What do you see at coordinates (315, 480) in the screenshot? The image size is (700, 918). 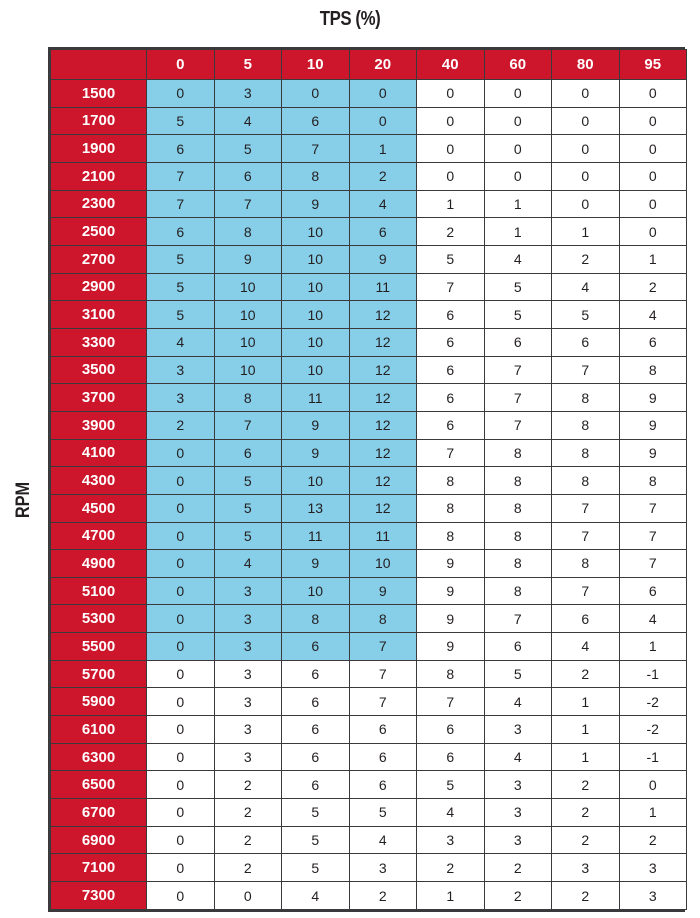 I see `cell-rpm-4300-tps-10: 10` at bounding box center [315, 480].